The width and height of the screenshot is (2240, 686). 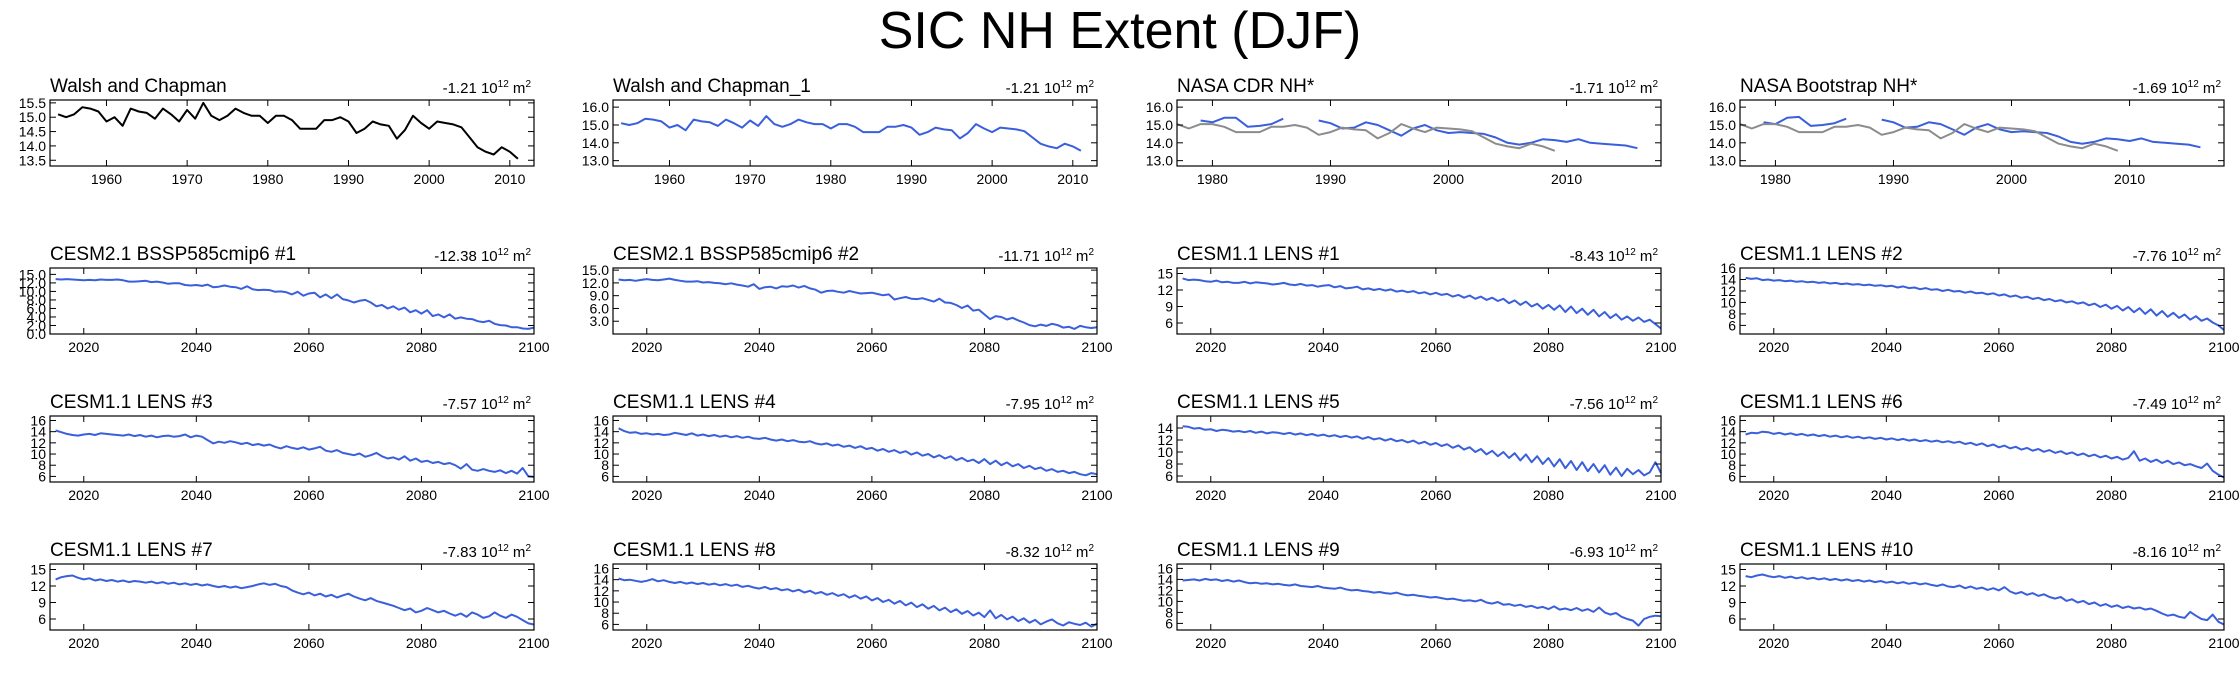 I want to click on trend-label: -7.95 1012 m2, so click(x=1050, y=404).